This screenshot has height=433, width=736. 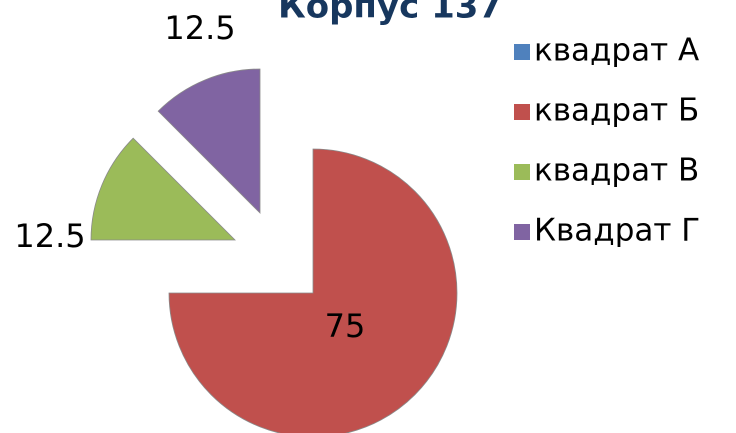 I want to click on legend-label: квадрат А, so click(x=616, y=51).